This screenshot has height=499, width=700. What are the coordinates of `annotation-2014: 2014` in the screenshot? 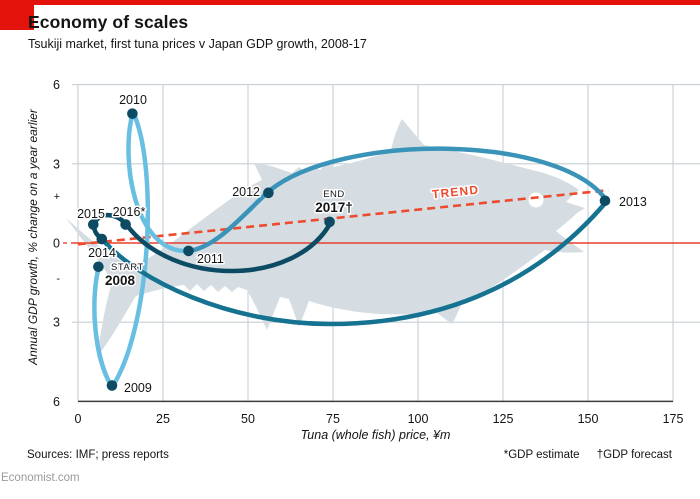 It's located at (102, 253).